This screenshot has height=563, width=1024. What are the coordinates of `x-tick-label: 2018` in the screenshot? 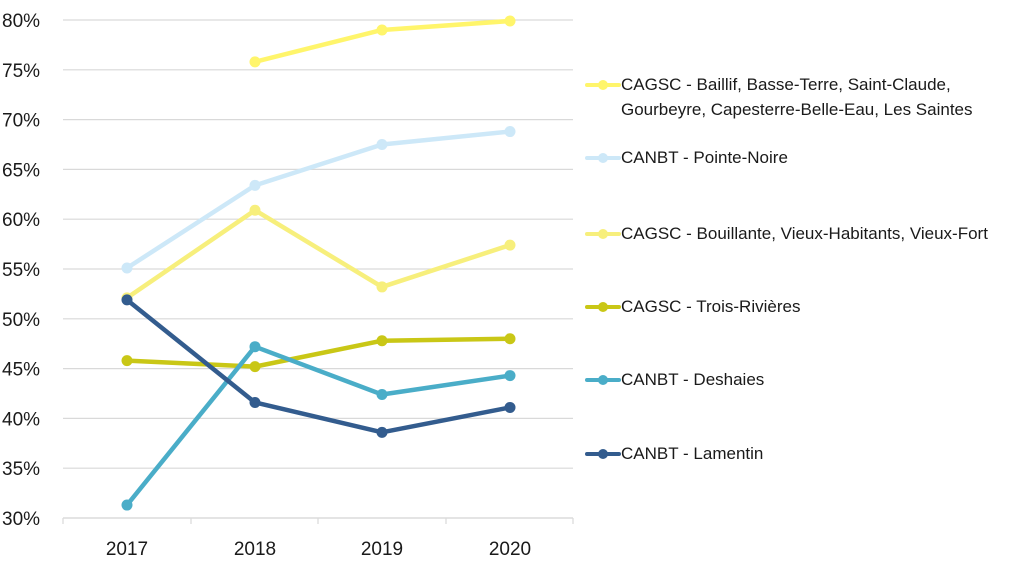 It's located at (255, 549).